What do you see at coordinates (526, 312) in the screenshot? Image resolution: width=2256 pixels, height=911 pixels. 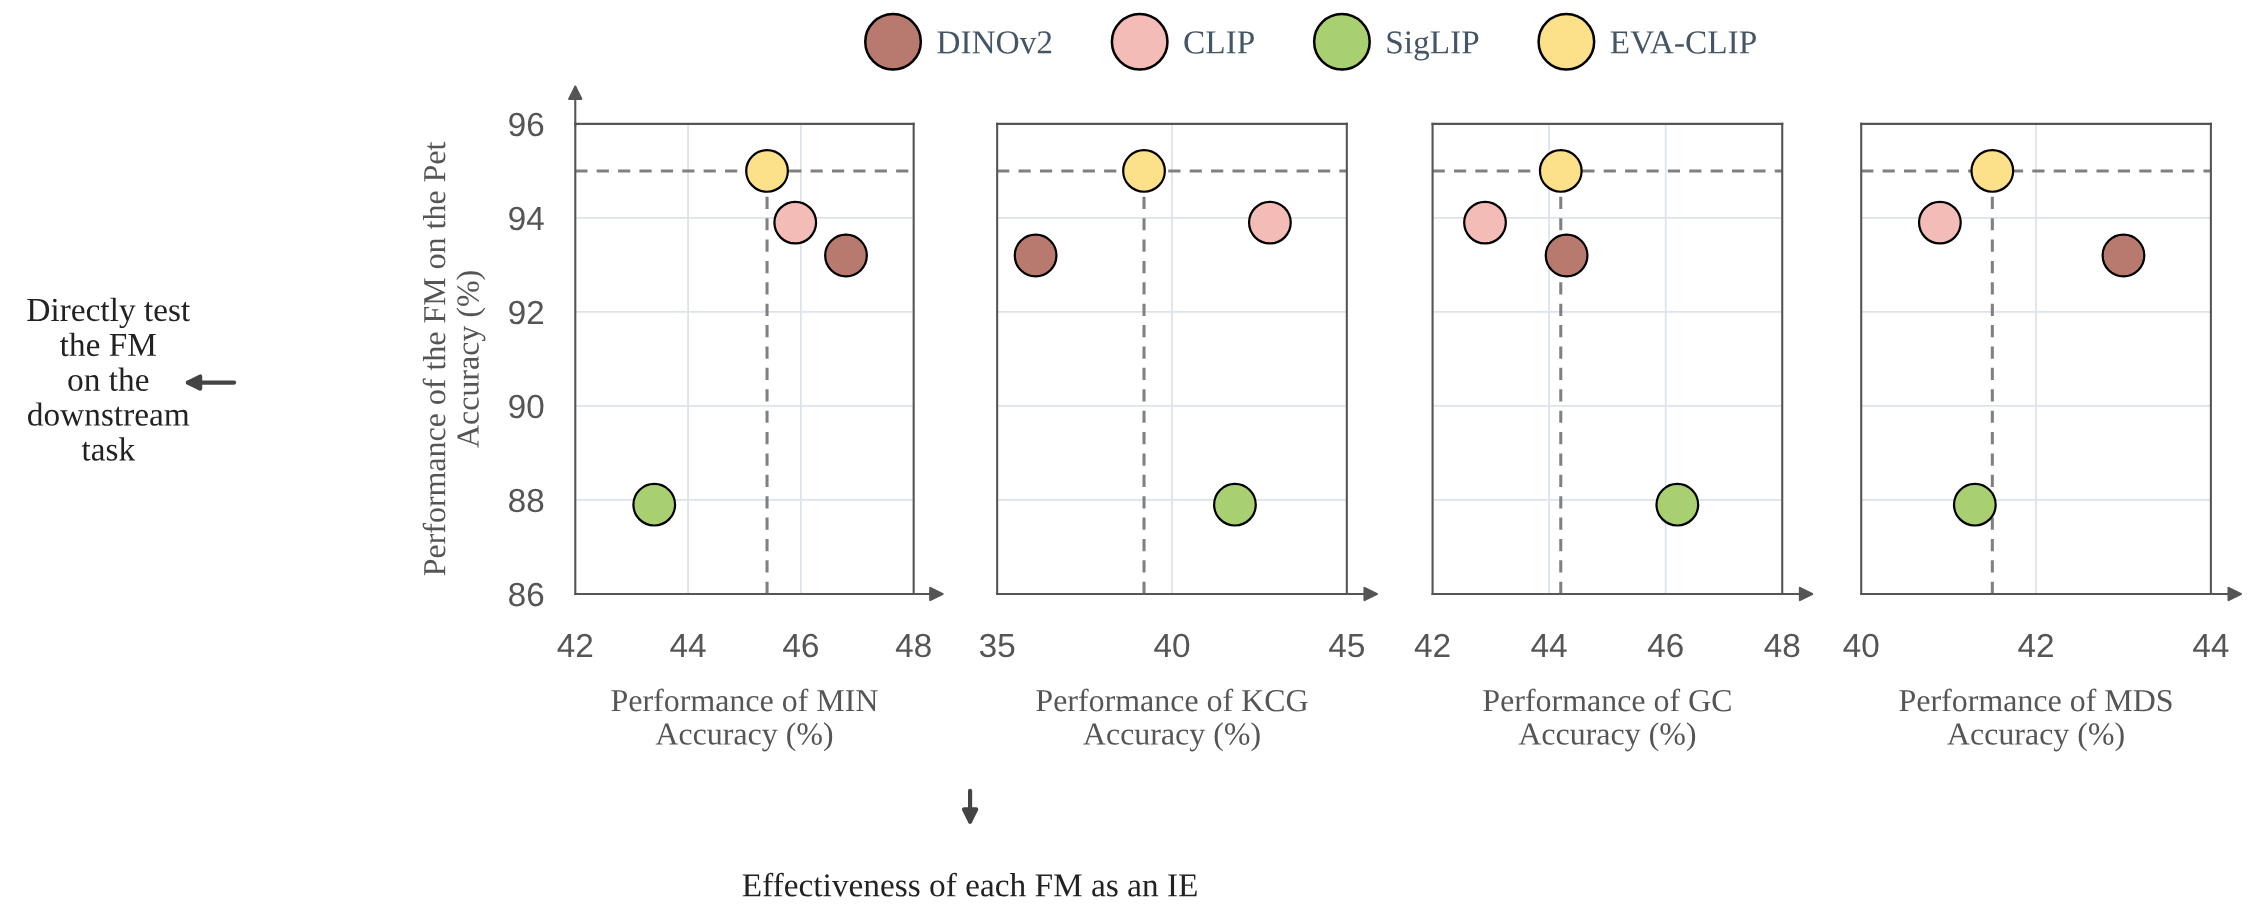 I see `y-tick-label: 92` at bounding box center [526, 312].